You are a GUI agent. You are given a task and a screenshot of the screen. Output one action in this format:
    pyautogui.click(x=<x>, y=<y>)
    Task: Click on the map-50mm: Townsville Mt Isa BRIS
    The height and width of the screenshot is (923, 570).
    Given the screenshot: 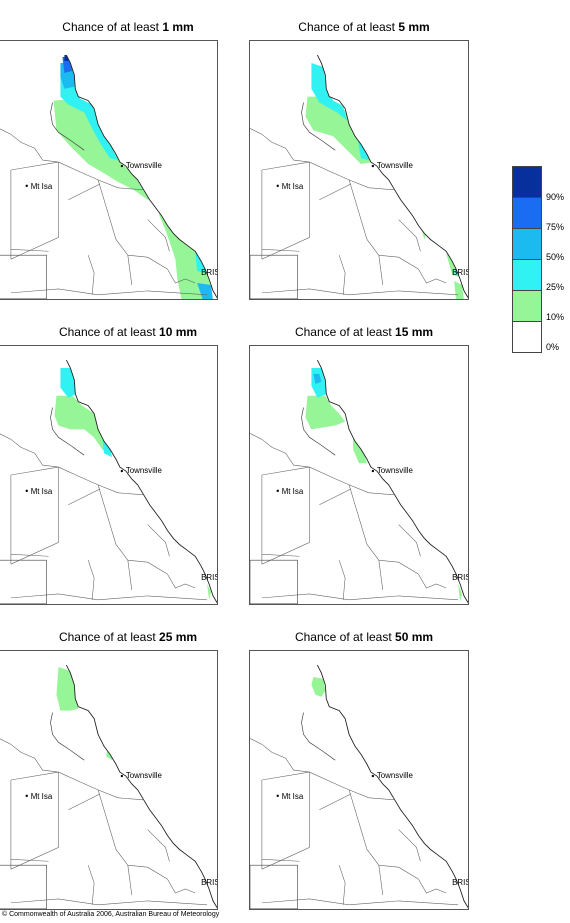 What is the action you would take?
    pyautogui.click(x=359, y=780)
    